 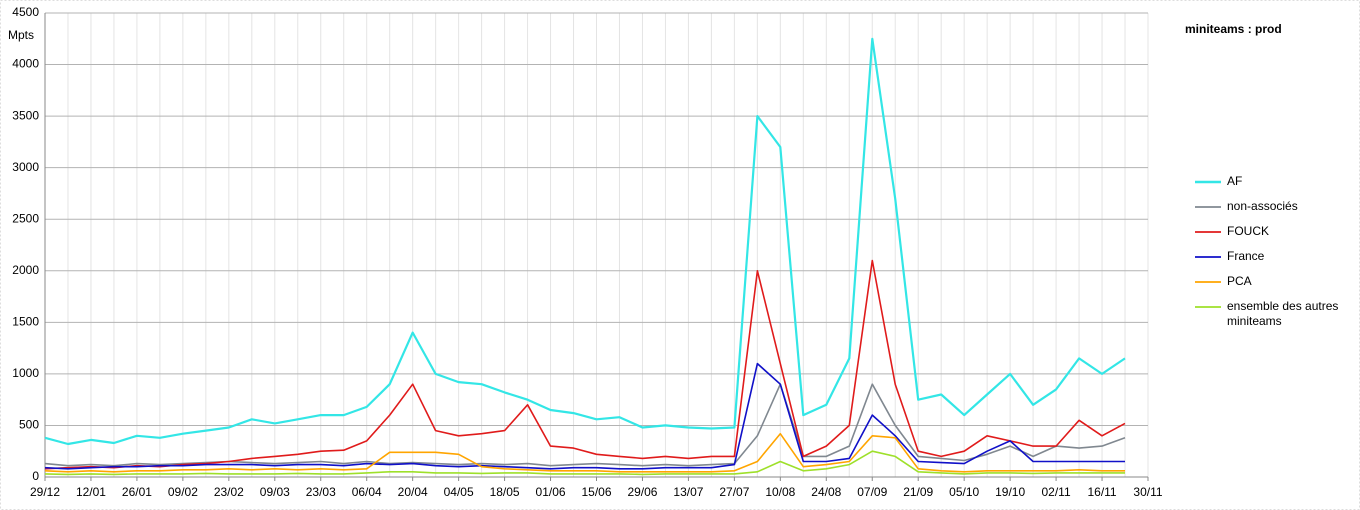 I want to click on y-tick-label: 500, so click(x=29, y=425).